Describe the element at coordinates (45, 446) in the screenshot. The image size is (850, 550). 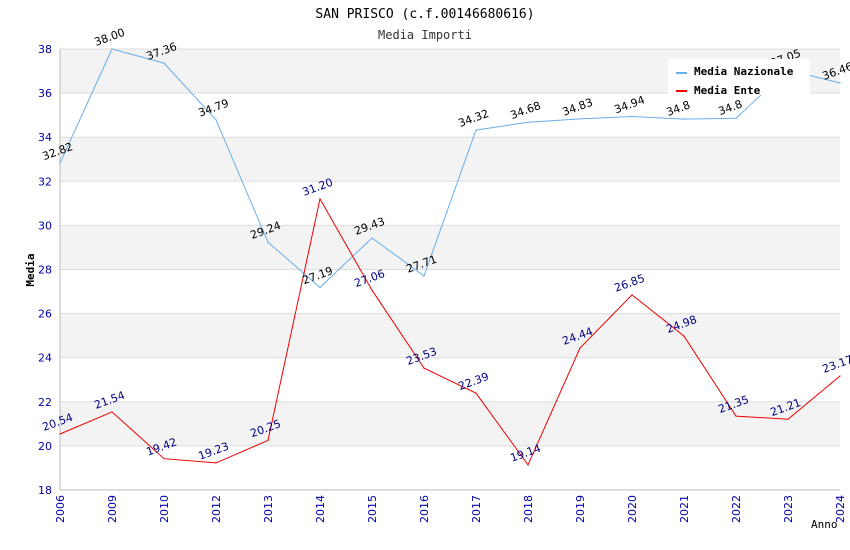
I see `y-tick-label: 20` at that location.